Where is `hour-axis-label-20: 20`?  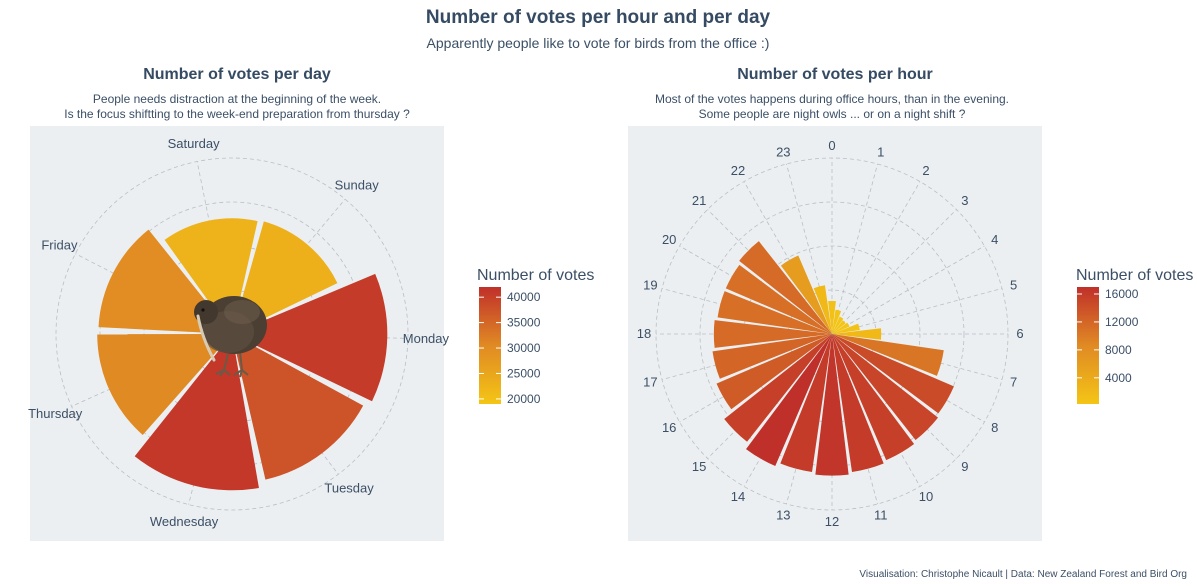 hour-axis-label-20: 20 is located at coordinates (669, 239).